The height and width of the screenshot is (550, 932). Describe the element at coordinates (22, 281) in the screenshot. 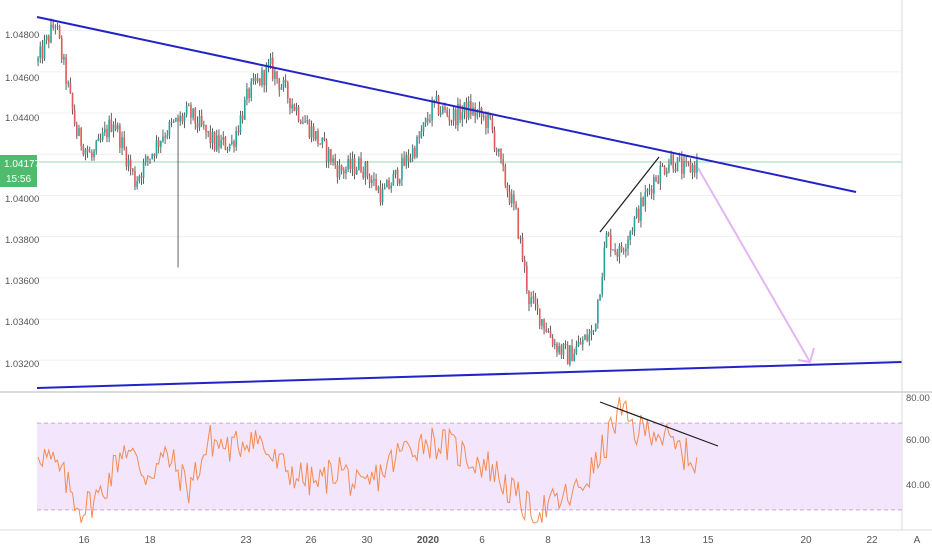

I see `price-tick-7: 1.03600` at that location.